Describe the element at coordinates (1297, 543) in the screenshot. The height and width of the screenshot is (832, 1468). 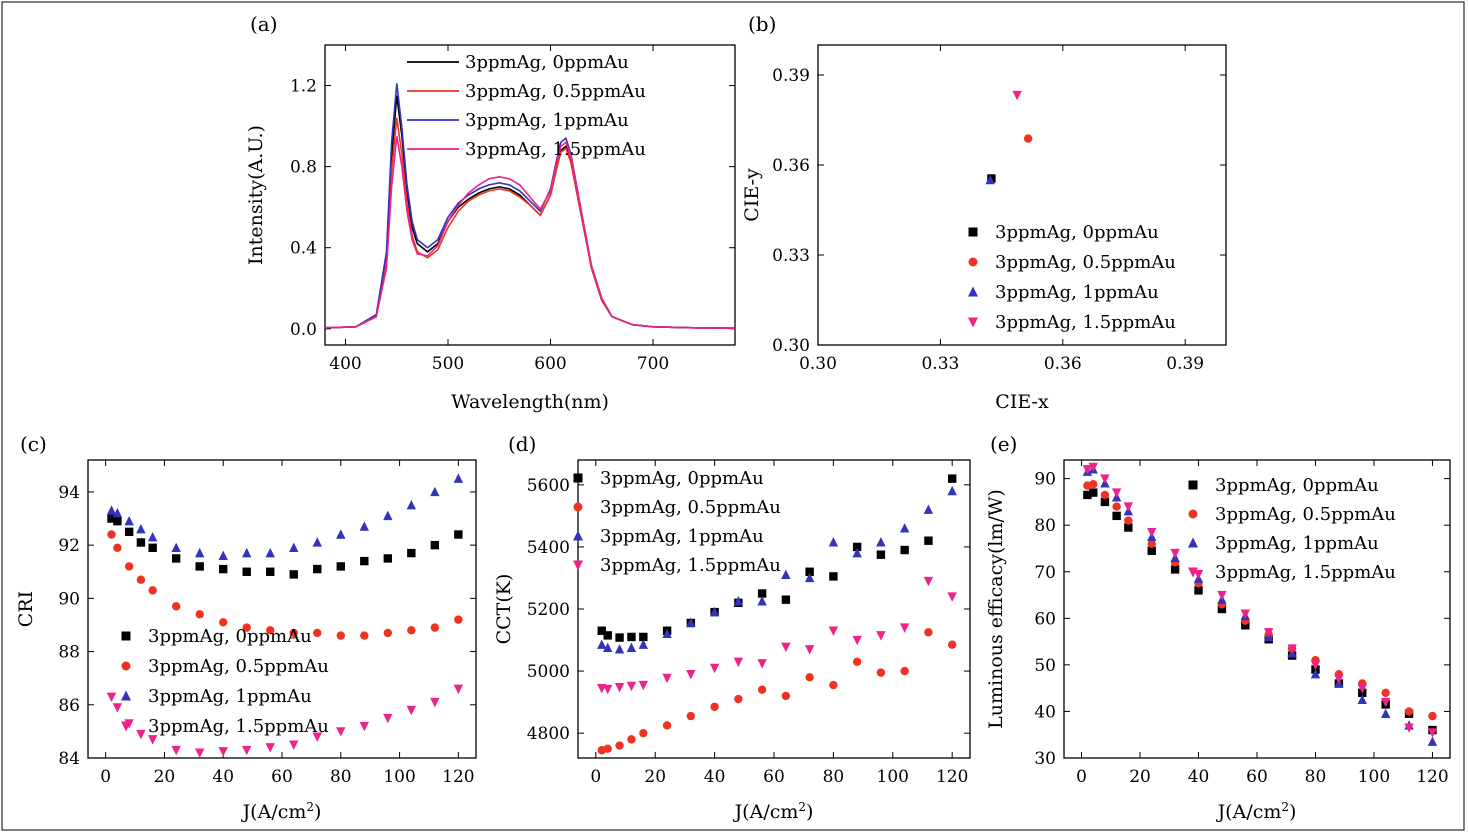
I see `legend-entry: 3ppmAg, 1ppmAu` at that location.